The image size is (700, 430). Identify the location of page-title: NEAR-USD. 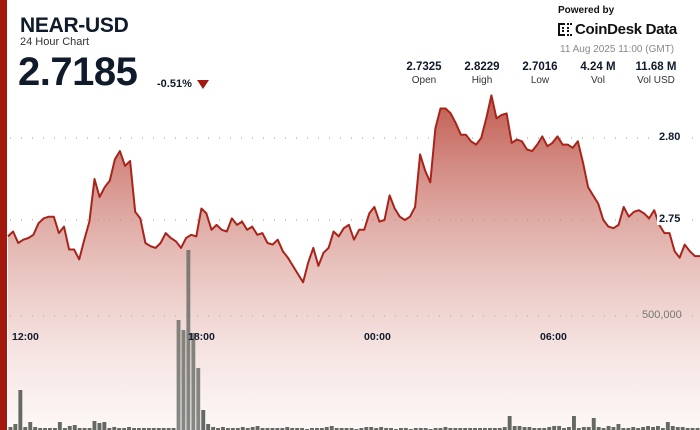
(74, 25).